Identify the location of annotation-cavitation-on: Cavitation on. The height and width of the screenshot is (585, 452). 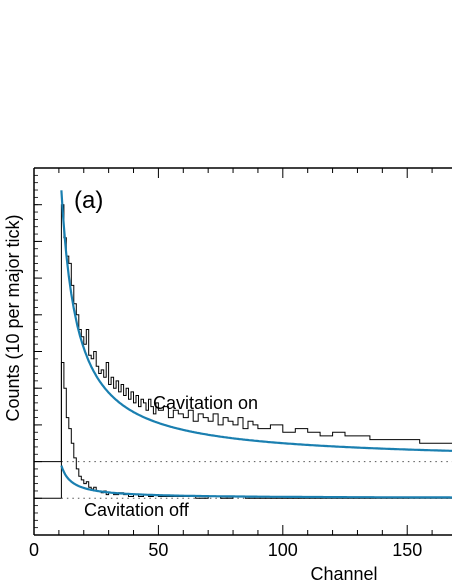
(205, 403).